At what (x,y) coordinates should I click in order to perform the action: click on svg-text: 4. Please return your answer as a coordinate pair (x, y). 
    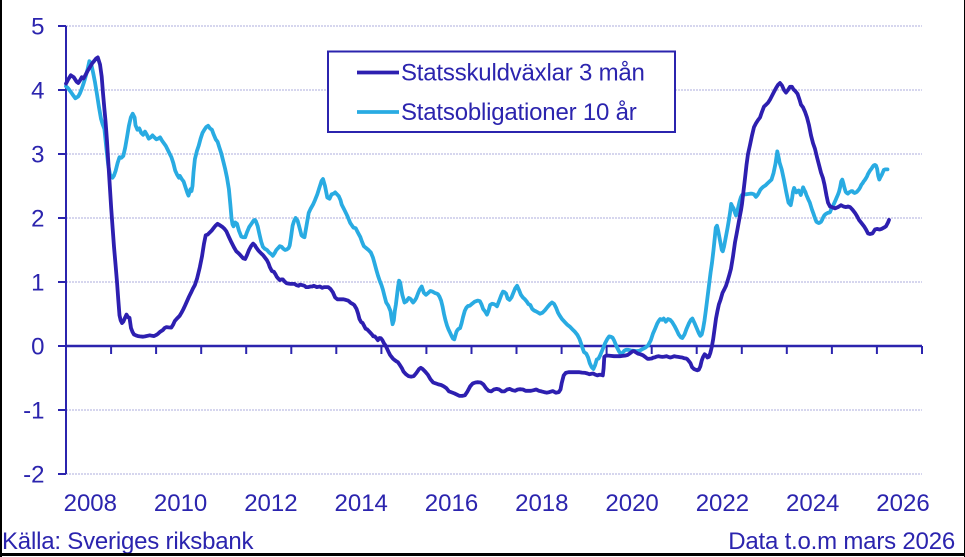
    Looking at the image, I should click on (37, 91).